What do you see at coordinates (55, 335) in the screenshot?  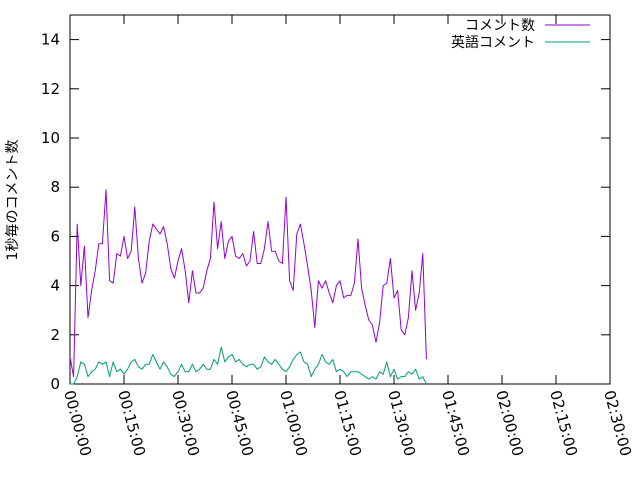 I see `y-tick-label: 2` at bounding box center [55, 335].